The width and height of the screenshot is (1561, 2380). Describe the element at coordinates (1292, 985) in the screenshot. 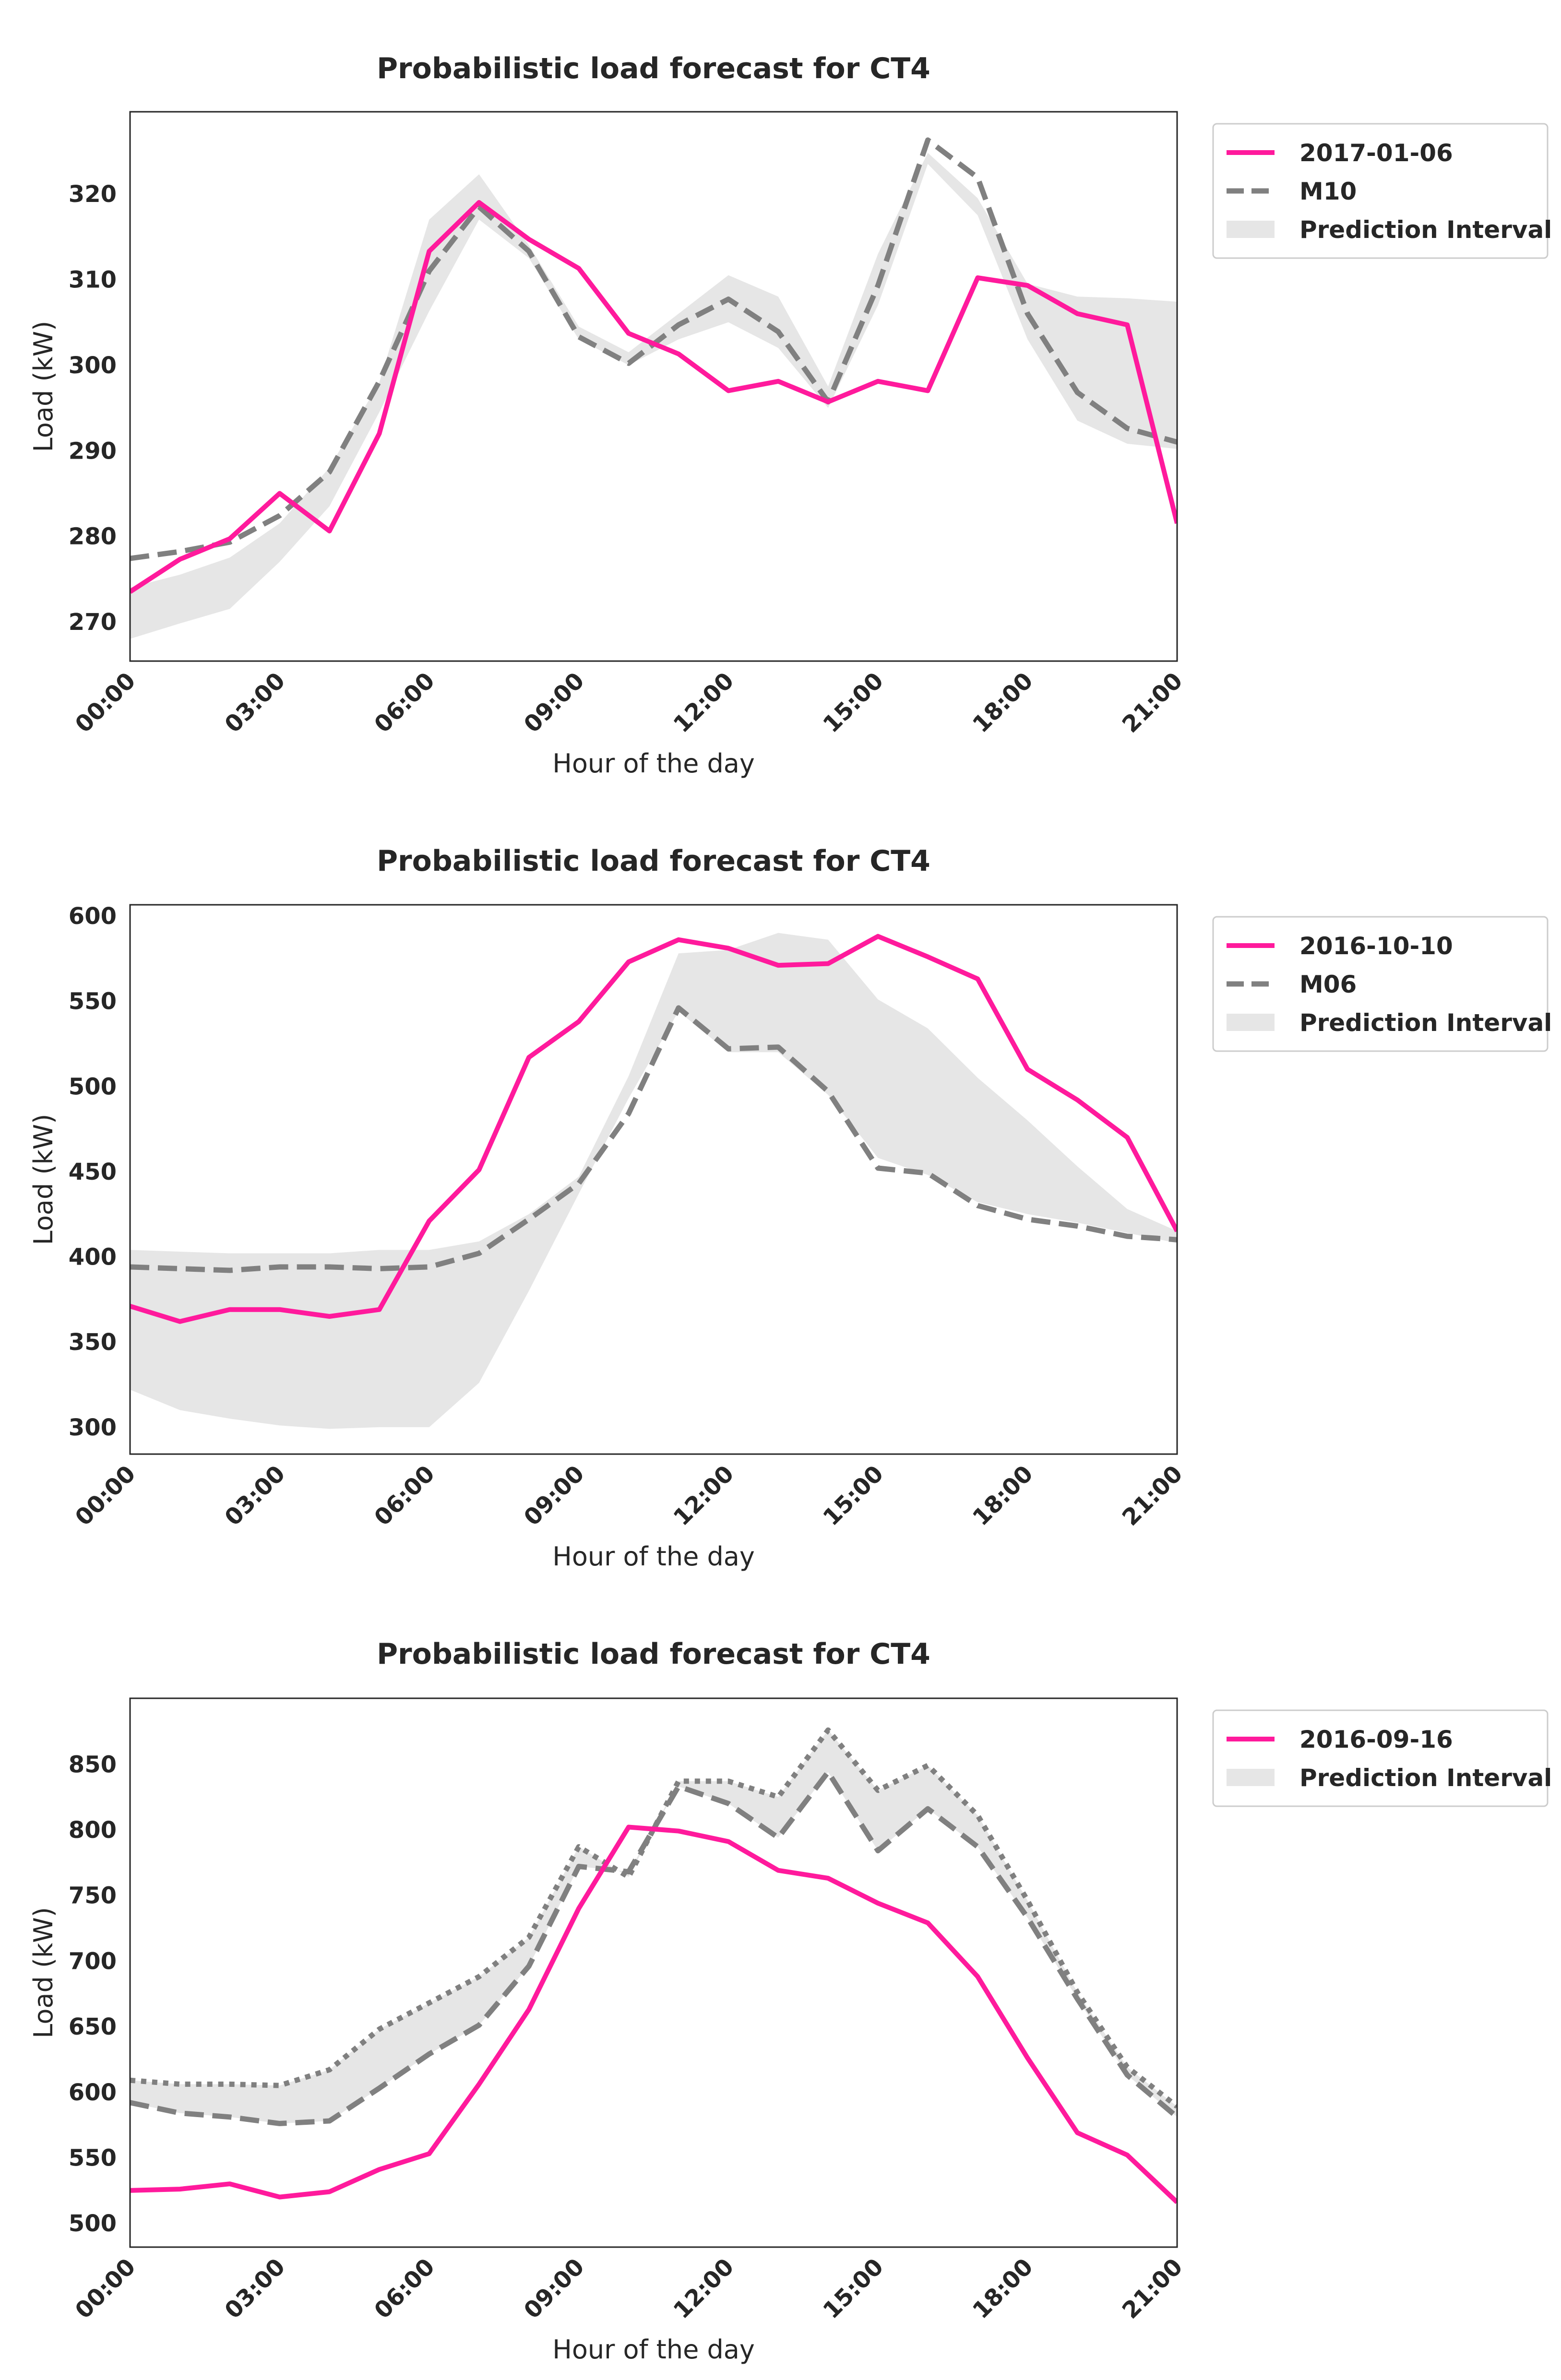

I see `legend-item: M06` at that location.